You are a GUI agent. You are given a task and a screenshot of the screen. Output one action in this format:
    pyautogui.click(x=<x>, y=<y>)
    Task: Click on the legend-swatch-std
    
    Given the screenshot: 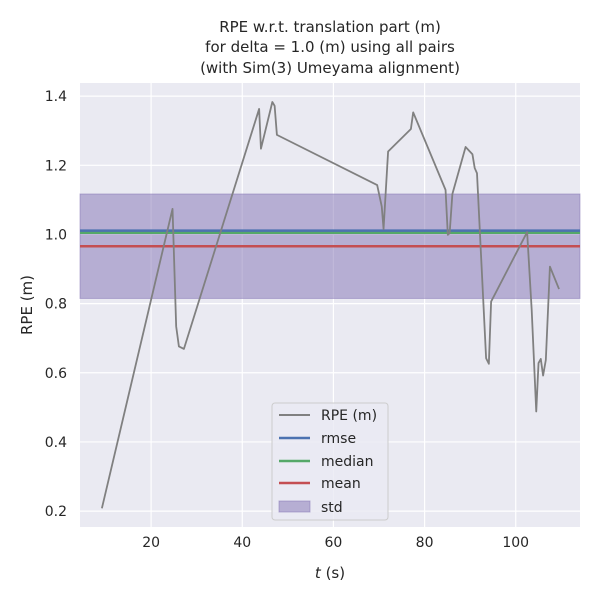 What is the action you would take?
    pyautogui.click(x=294, y=506)
    